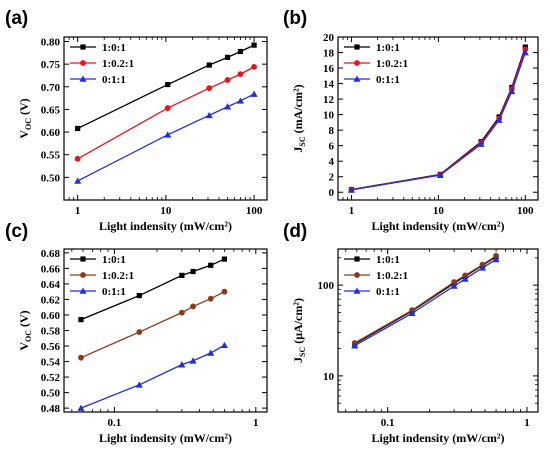 This screenshot has width=550, height=451. What do you see at coordinates (332, 193) in the screenshot?
I see `y-tick-label: 0` at bounding box center [332, 193].